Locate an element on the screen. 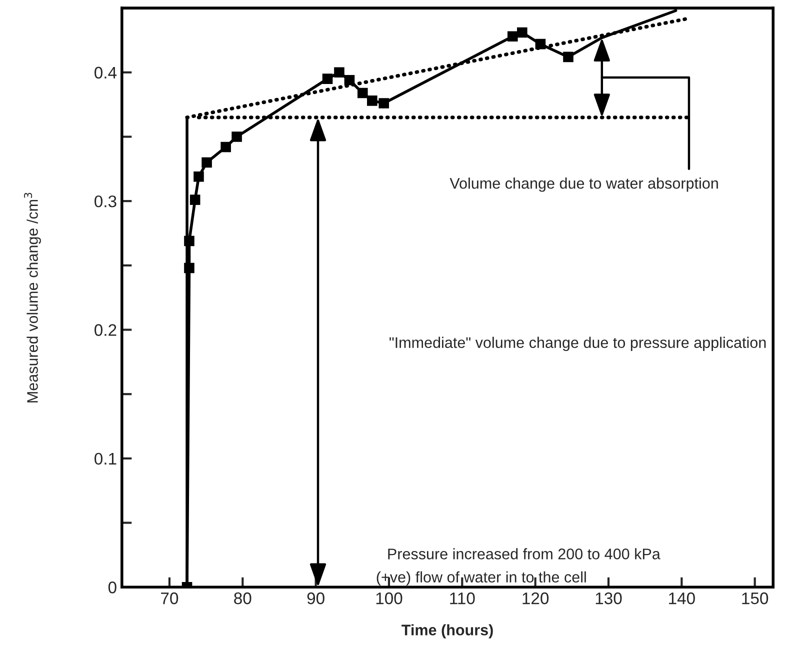 Image resolution: width=802 pixels, height=671 pixels. x-tick-label: 110 is located at coordinates (462, 598).